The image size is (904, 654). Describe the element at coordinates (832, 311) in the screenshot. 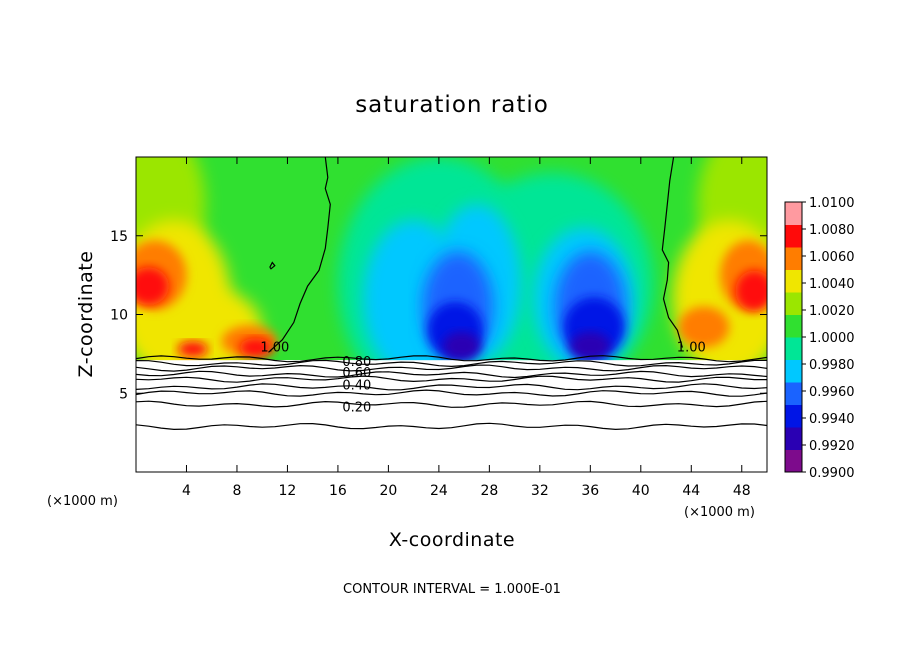

I see `colorbar-tick-label: 1.0020` at that location.